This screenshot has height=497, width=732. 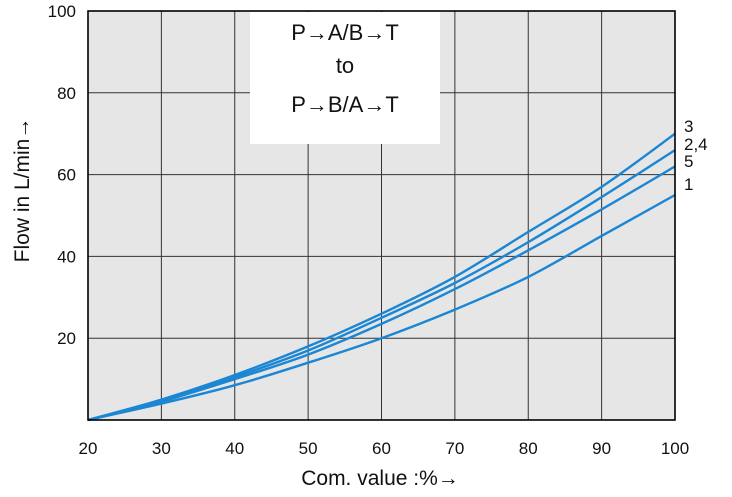 I want to click on y-tick-label: 60, so click(x=66, y=175).